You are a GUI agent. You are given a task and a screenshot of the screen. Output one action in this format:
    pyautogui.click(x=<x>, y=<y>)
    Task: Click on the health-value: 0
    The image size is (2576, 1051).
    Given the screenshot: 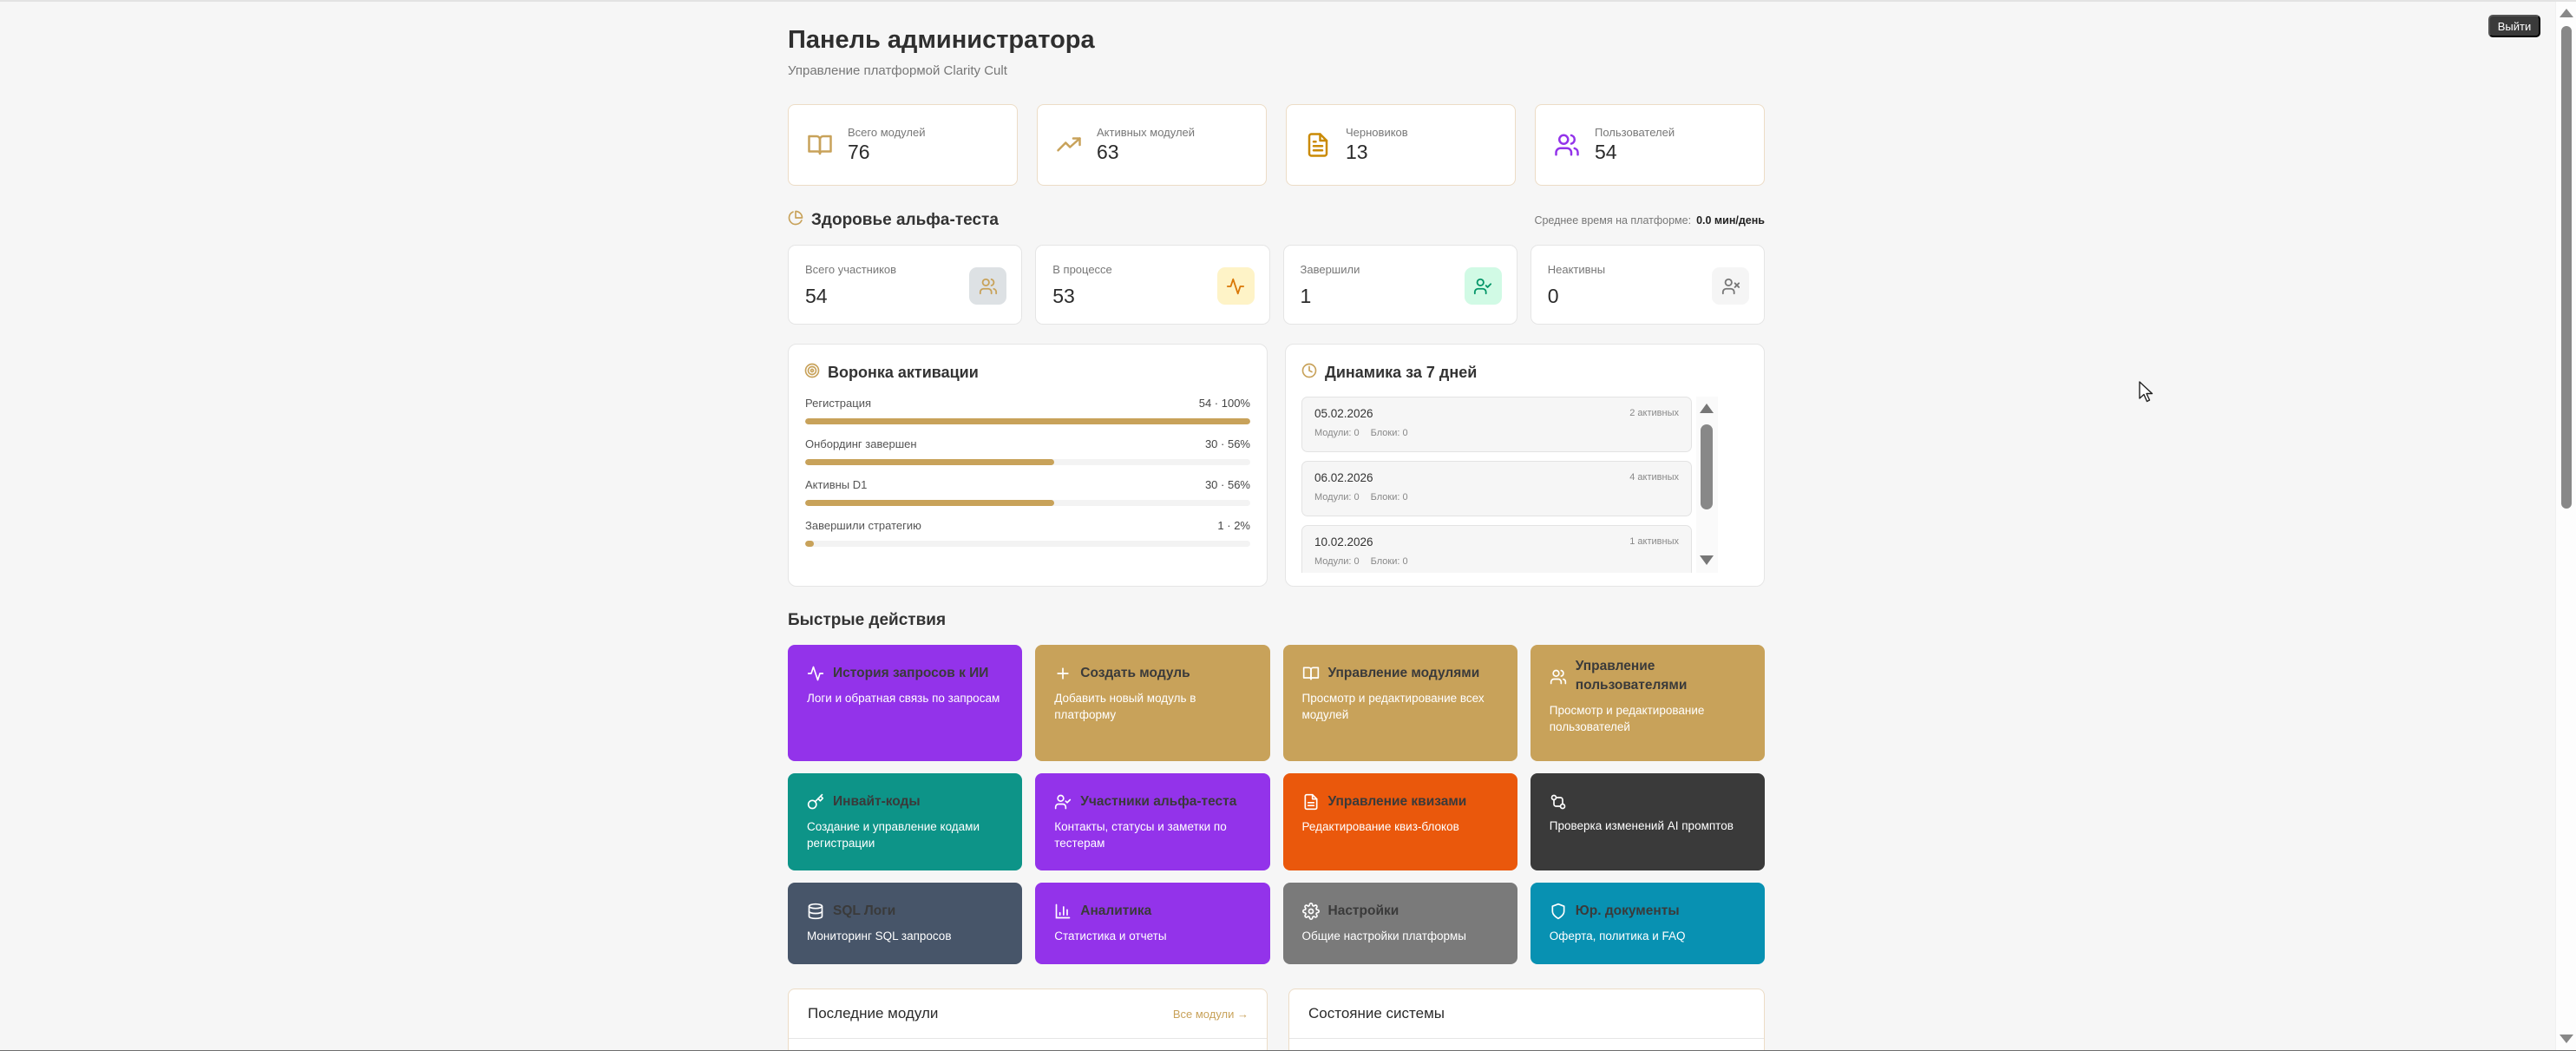 What is the action you would take?
    pyautogui.click(x=1553, y=296)
    